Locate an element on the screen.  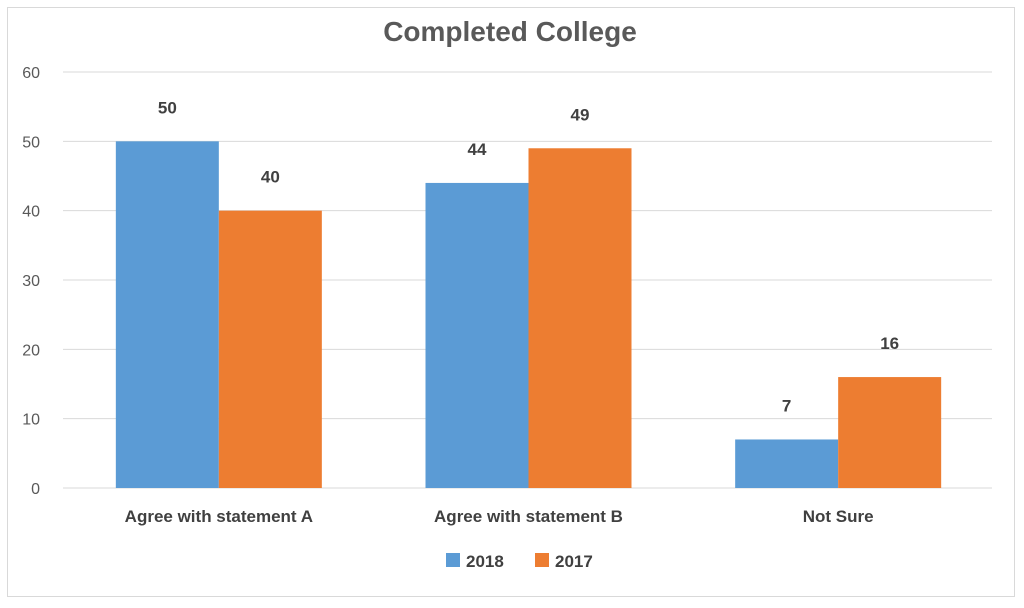
legend-swatch-2017 is located at coordinates (542, 560).